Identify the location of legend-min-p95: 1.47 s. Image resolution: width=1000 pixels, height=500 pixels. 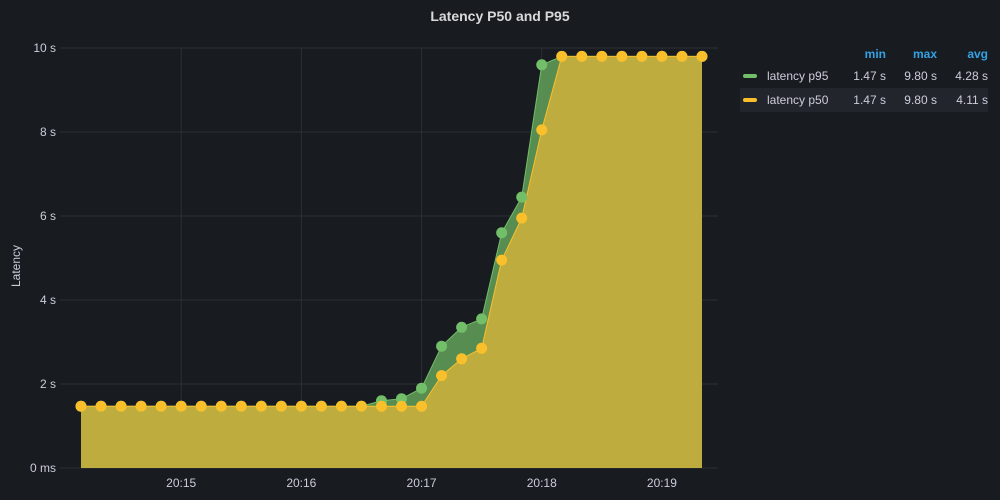
(869, 76).